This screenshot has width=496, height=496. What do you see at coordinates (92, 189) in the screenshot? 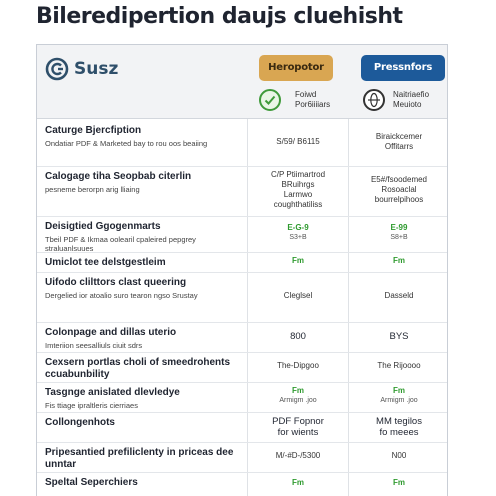
I see `feature-description: pesneme berorpn arig lliaing` at bounding box center [92, 189].